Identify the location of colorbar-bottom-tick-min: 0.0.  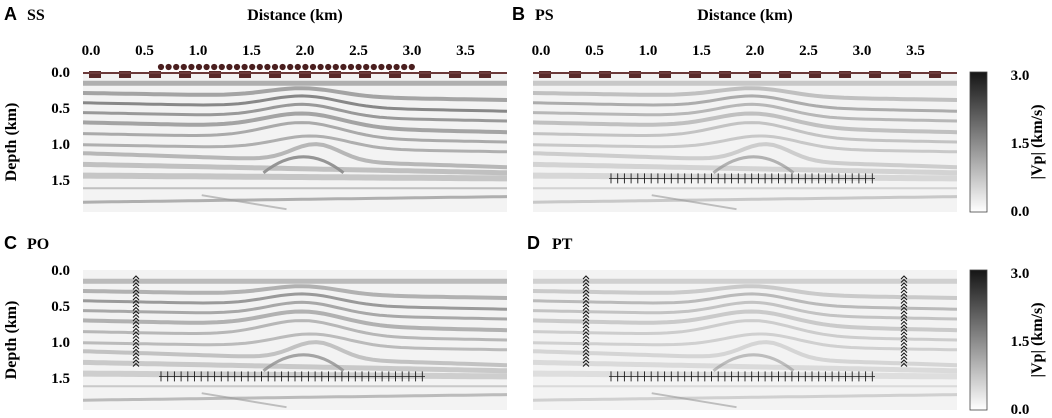
(1020, 410).